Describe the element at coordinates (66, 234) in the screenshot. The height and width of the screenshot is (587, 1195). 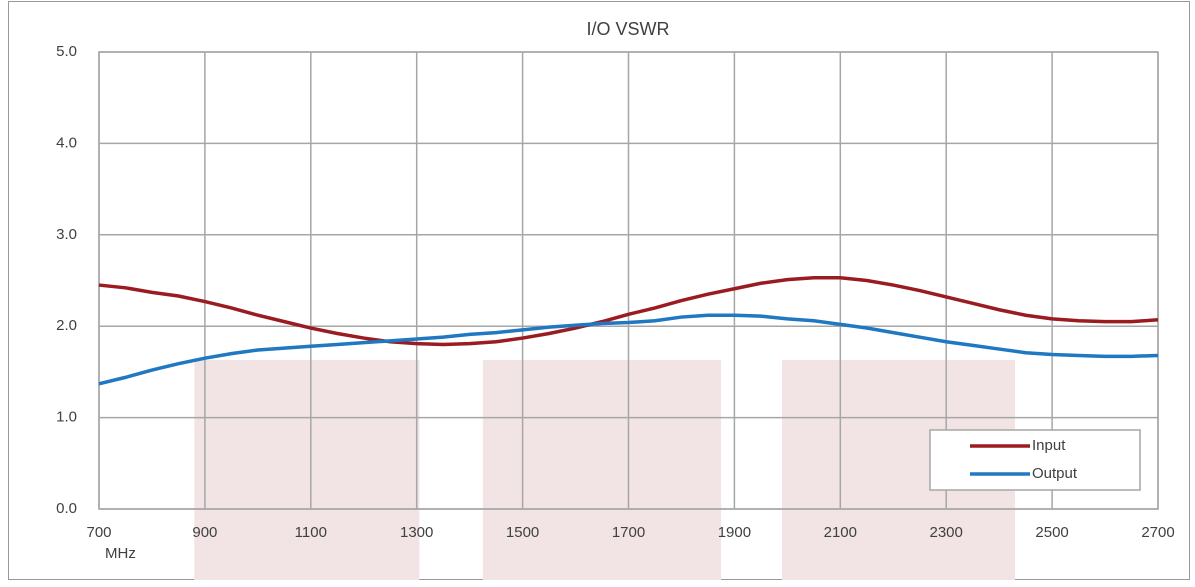
I see `y-tick-label: 3.0` at that location.